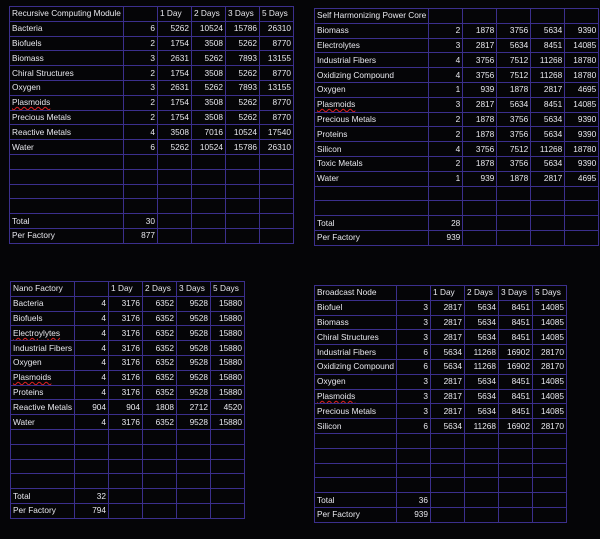 This screenshot has height=539, width=600. What do you see at coordinates (355, 293) in the screenshot?
I see `table-title: Broadcast Node` at bounding box center [355, 293].